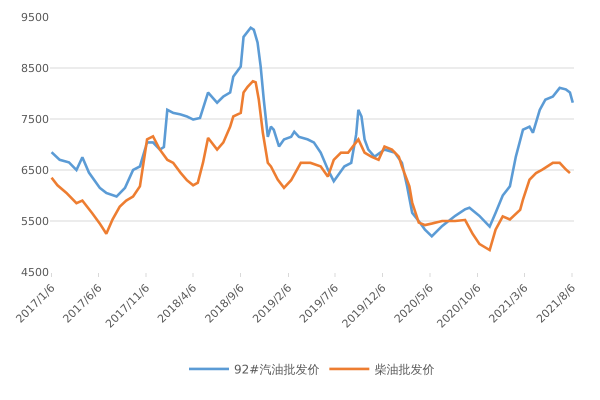  What do you see at coordinates (35, 272) in the screenshot?
I see `y-tick-label: 4500` at bounding box center [35, 272].